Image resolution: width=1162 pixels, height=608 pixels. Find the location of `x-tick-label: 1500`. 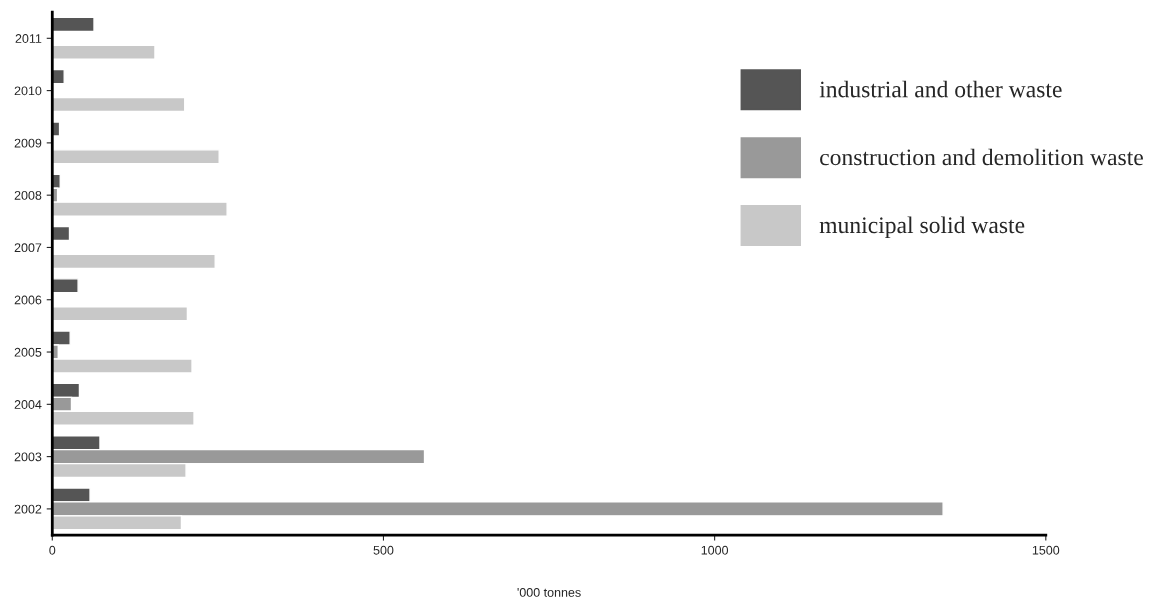

x-tick-label: 1500 is located at coordinates (1046, 550).